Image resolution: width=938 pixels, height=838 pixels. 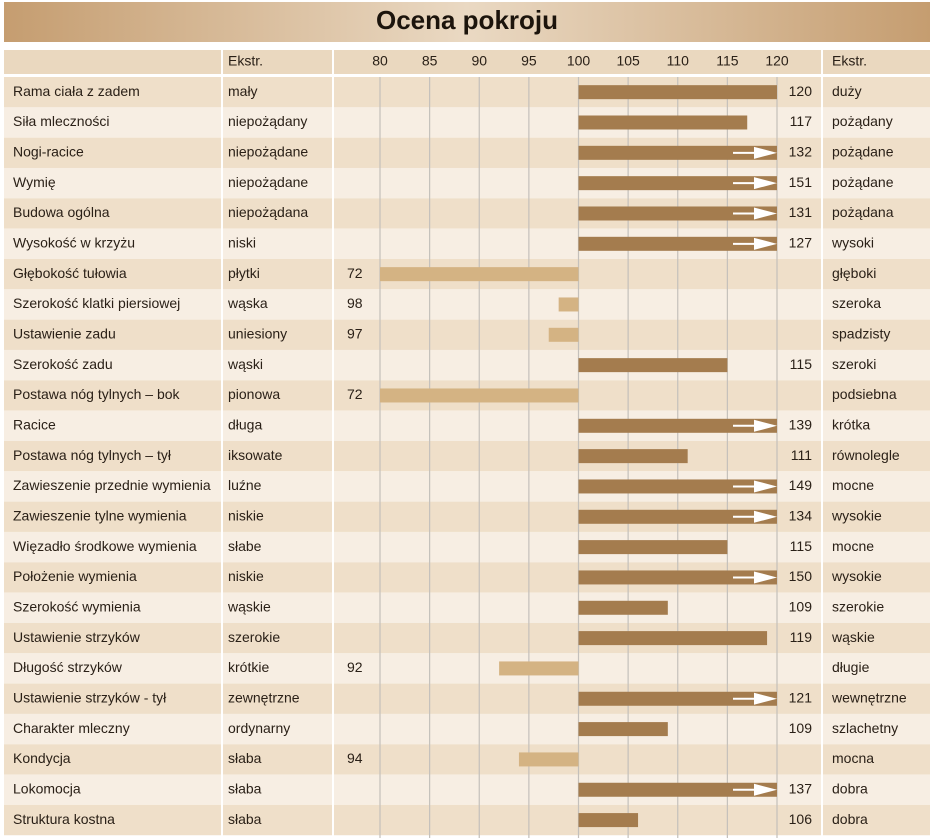 What do you see at coordinates (249, 606) in the screenshot?
I see `left-extreme: wąskie` at bounding box center [249, 606].